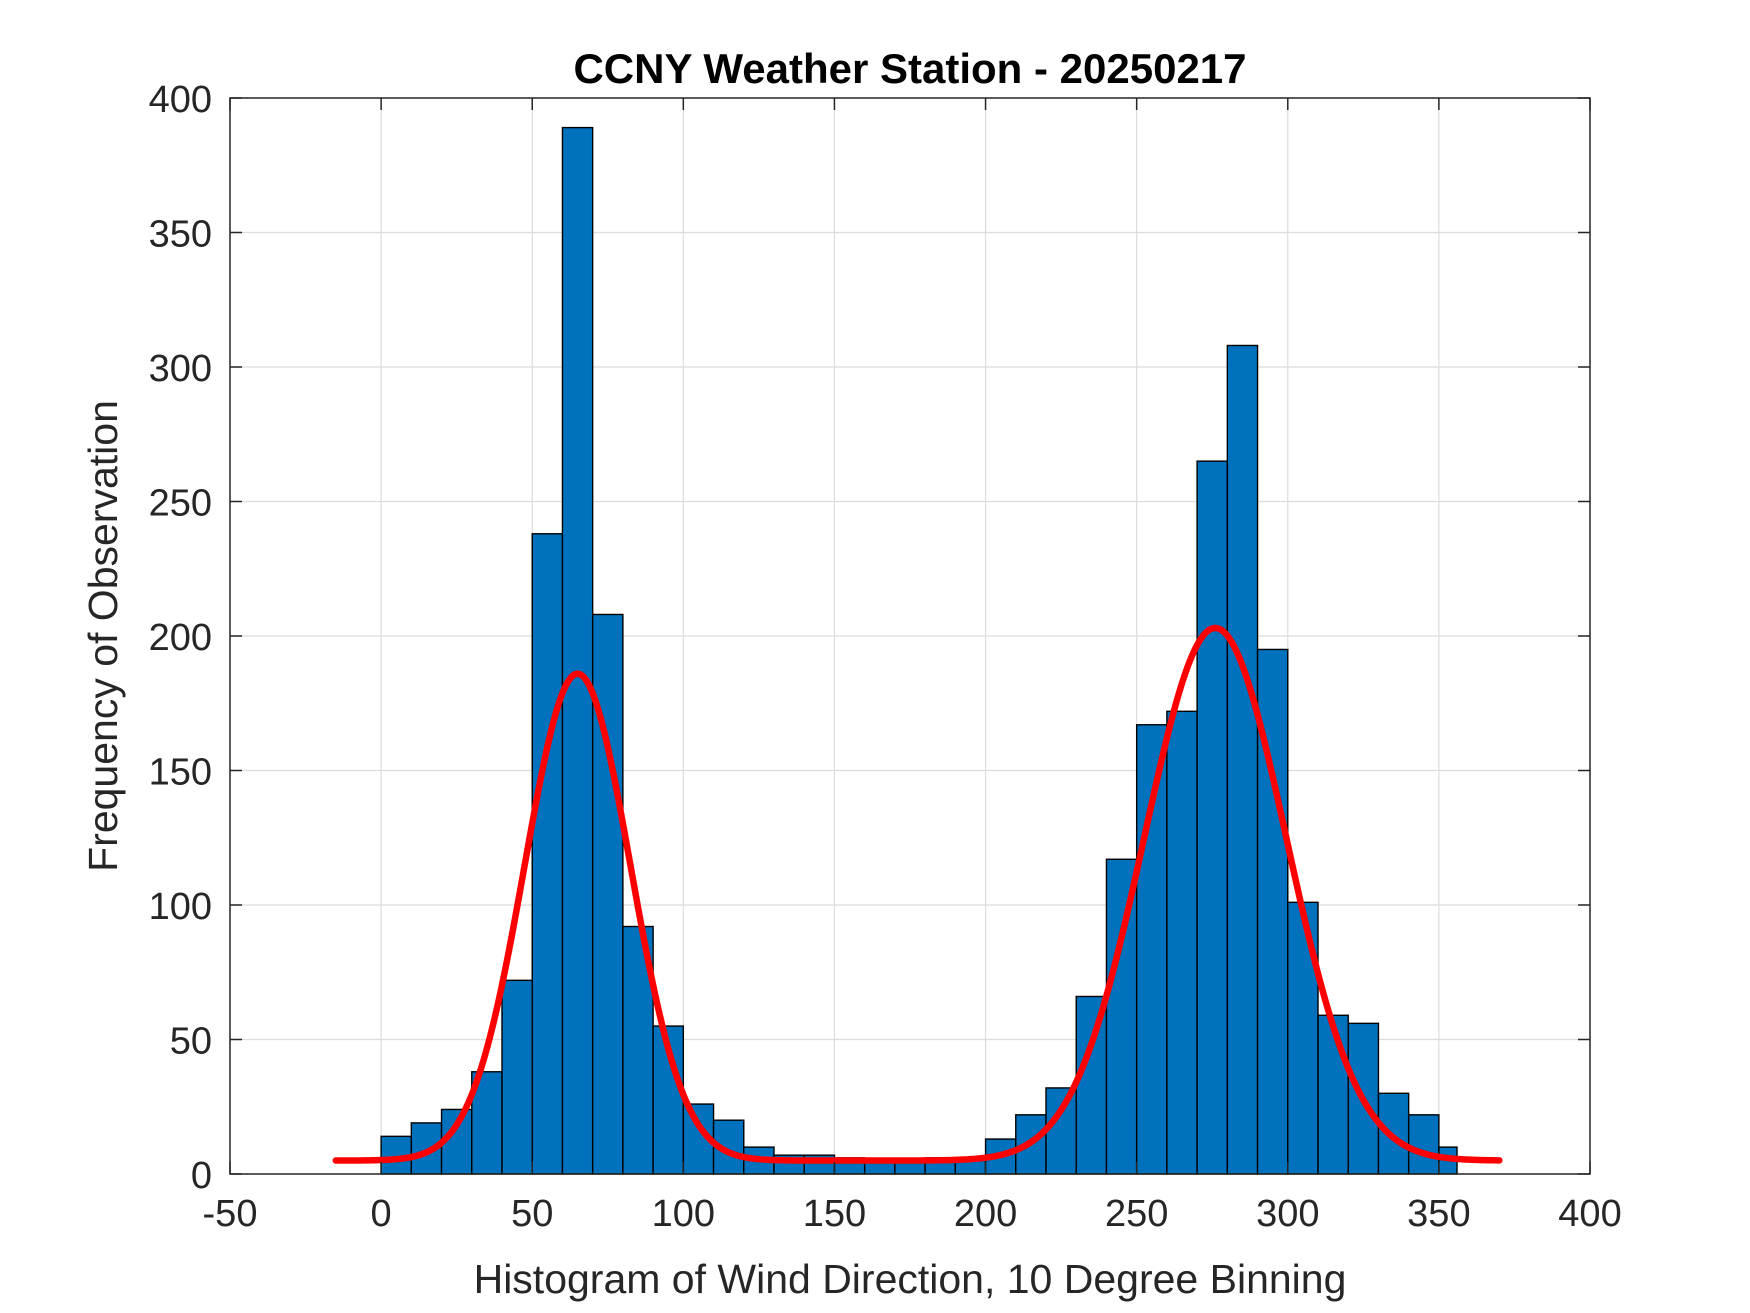 The image size is (1750, 1313). I want to click on x-tick-label: 100, so click(683, 1214).